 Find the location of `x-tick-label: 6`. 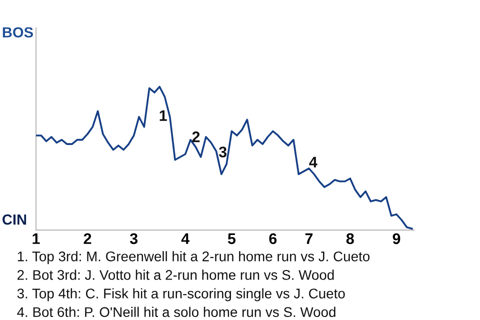

x-tick-label: 6 is located at coordinates (273, 238).